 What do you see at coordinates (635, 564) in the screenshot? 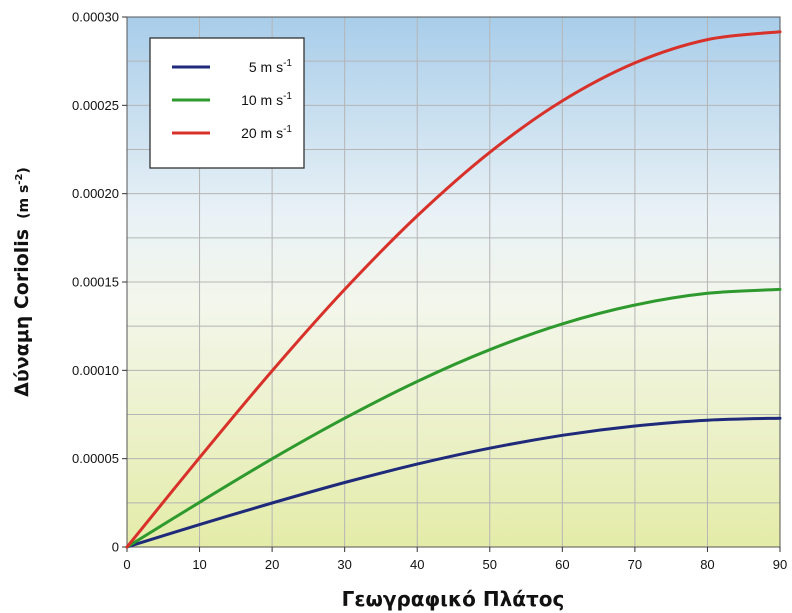
I see `x-tick-label: 70` at bounding box center [635, 564].